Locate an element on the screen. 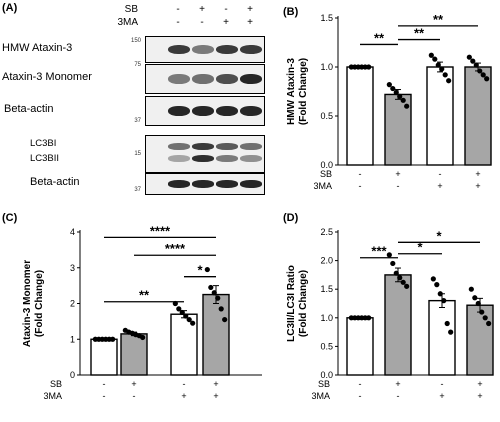  blot-label: Beta-actin is located at coordinates (29, 109).